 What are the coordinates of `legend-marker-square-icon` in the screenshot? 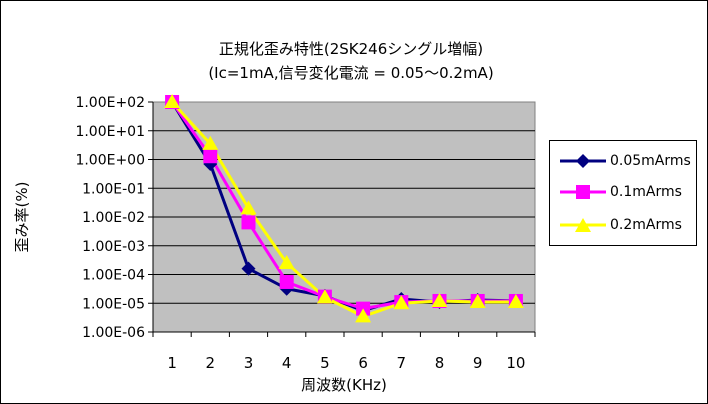 It's located at (583, 192).